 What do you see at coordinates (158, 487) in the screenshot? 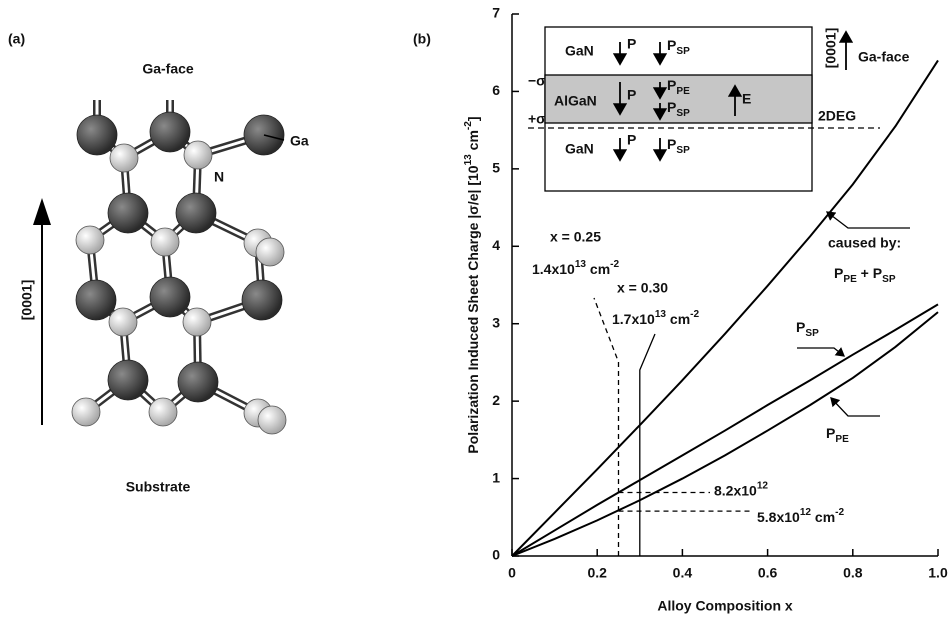
I see `structure-bottom-label: Substrate` at bounding box center [158, 487].